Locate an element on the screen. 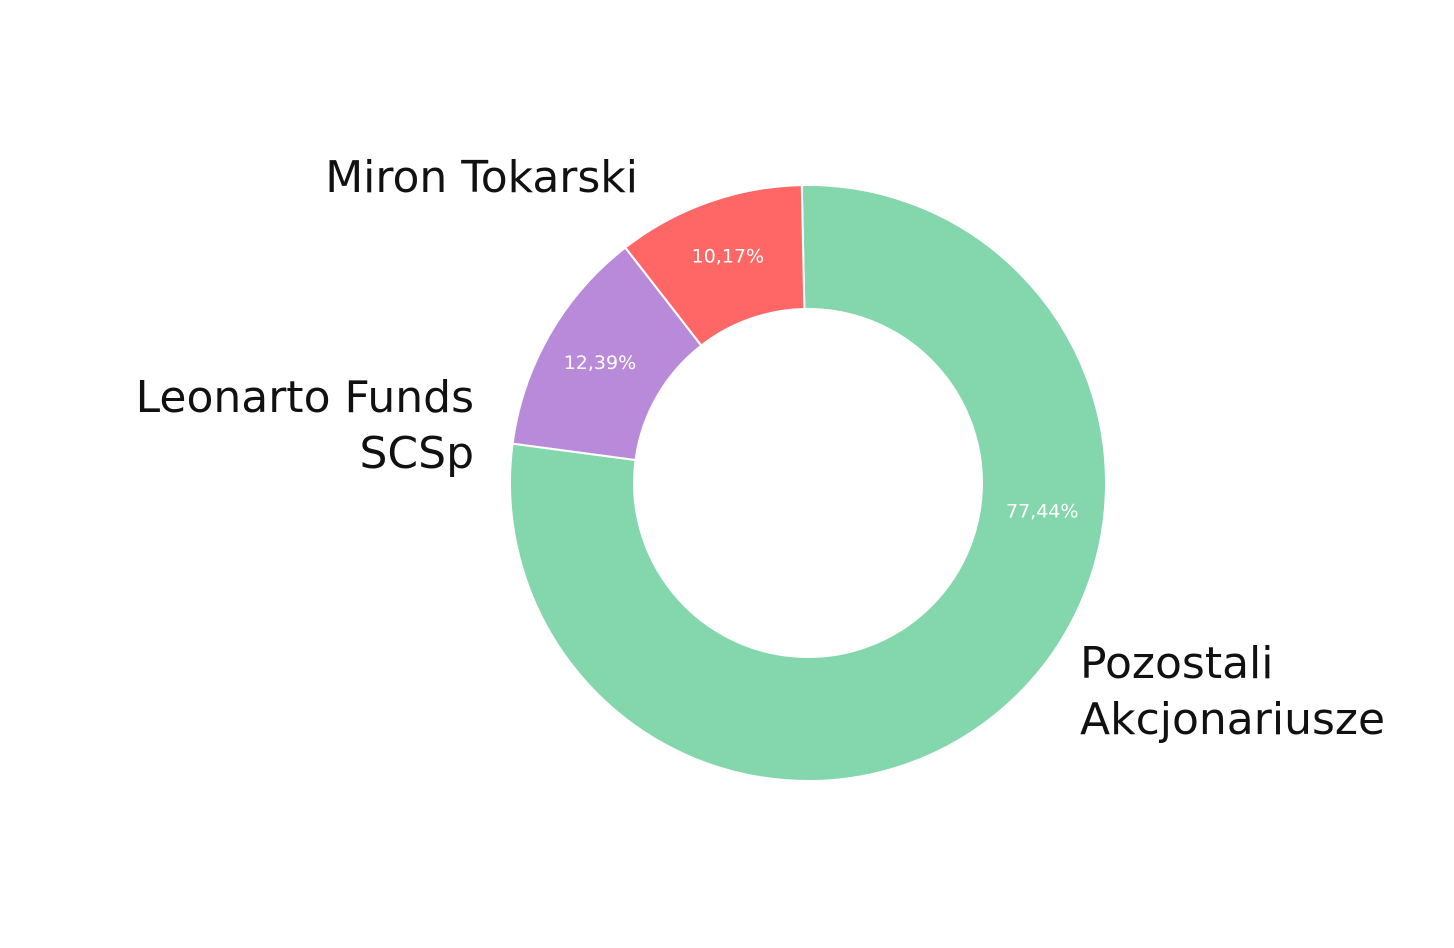  value-label: 10,17% is located at coordinates (728, 256).